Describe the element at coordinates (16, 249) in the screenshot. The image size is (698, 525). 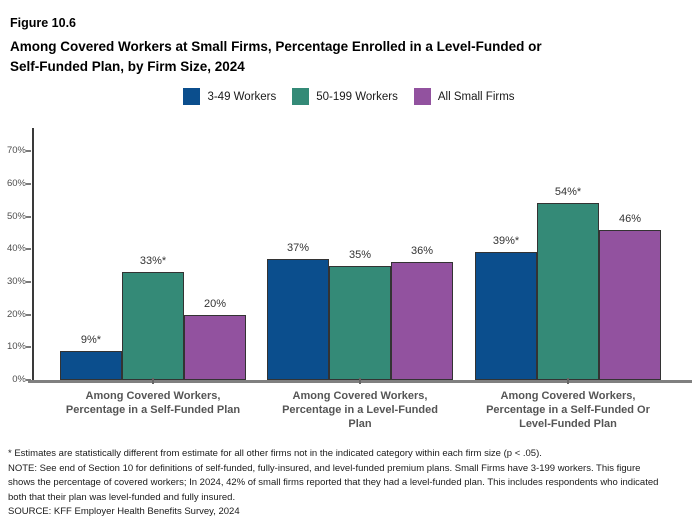
I see `y-axis-tick-label: 40%` at that location.